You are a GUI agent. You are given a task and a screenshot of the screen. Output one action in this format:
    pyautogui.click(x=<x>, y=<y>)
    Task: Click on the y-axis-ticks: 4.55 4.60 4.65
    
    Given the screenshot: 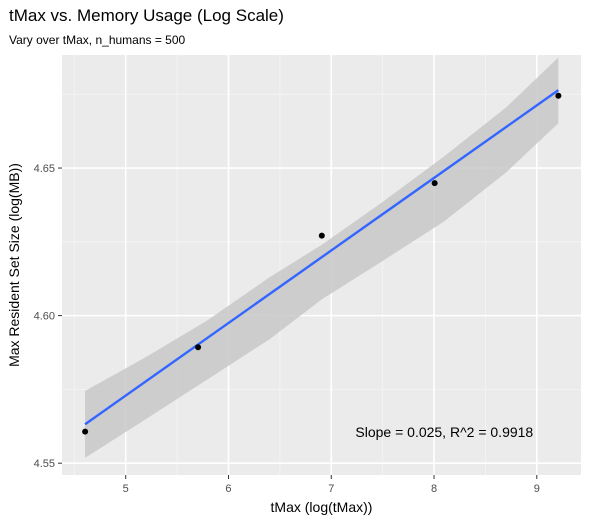 What is the action you would take?
    pyautogui.click(x=48, y=316)
    